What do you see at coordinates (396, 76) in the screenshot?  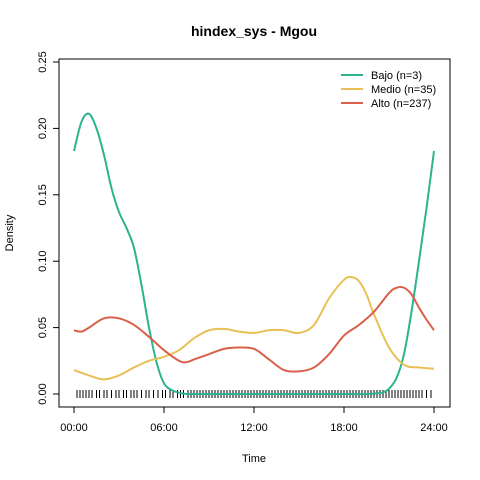 I see `legend-label: Bajo (n=3)` at bounding box center [396, 76].